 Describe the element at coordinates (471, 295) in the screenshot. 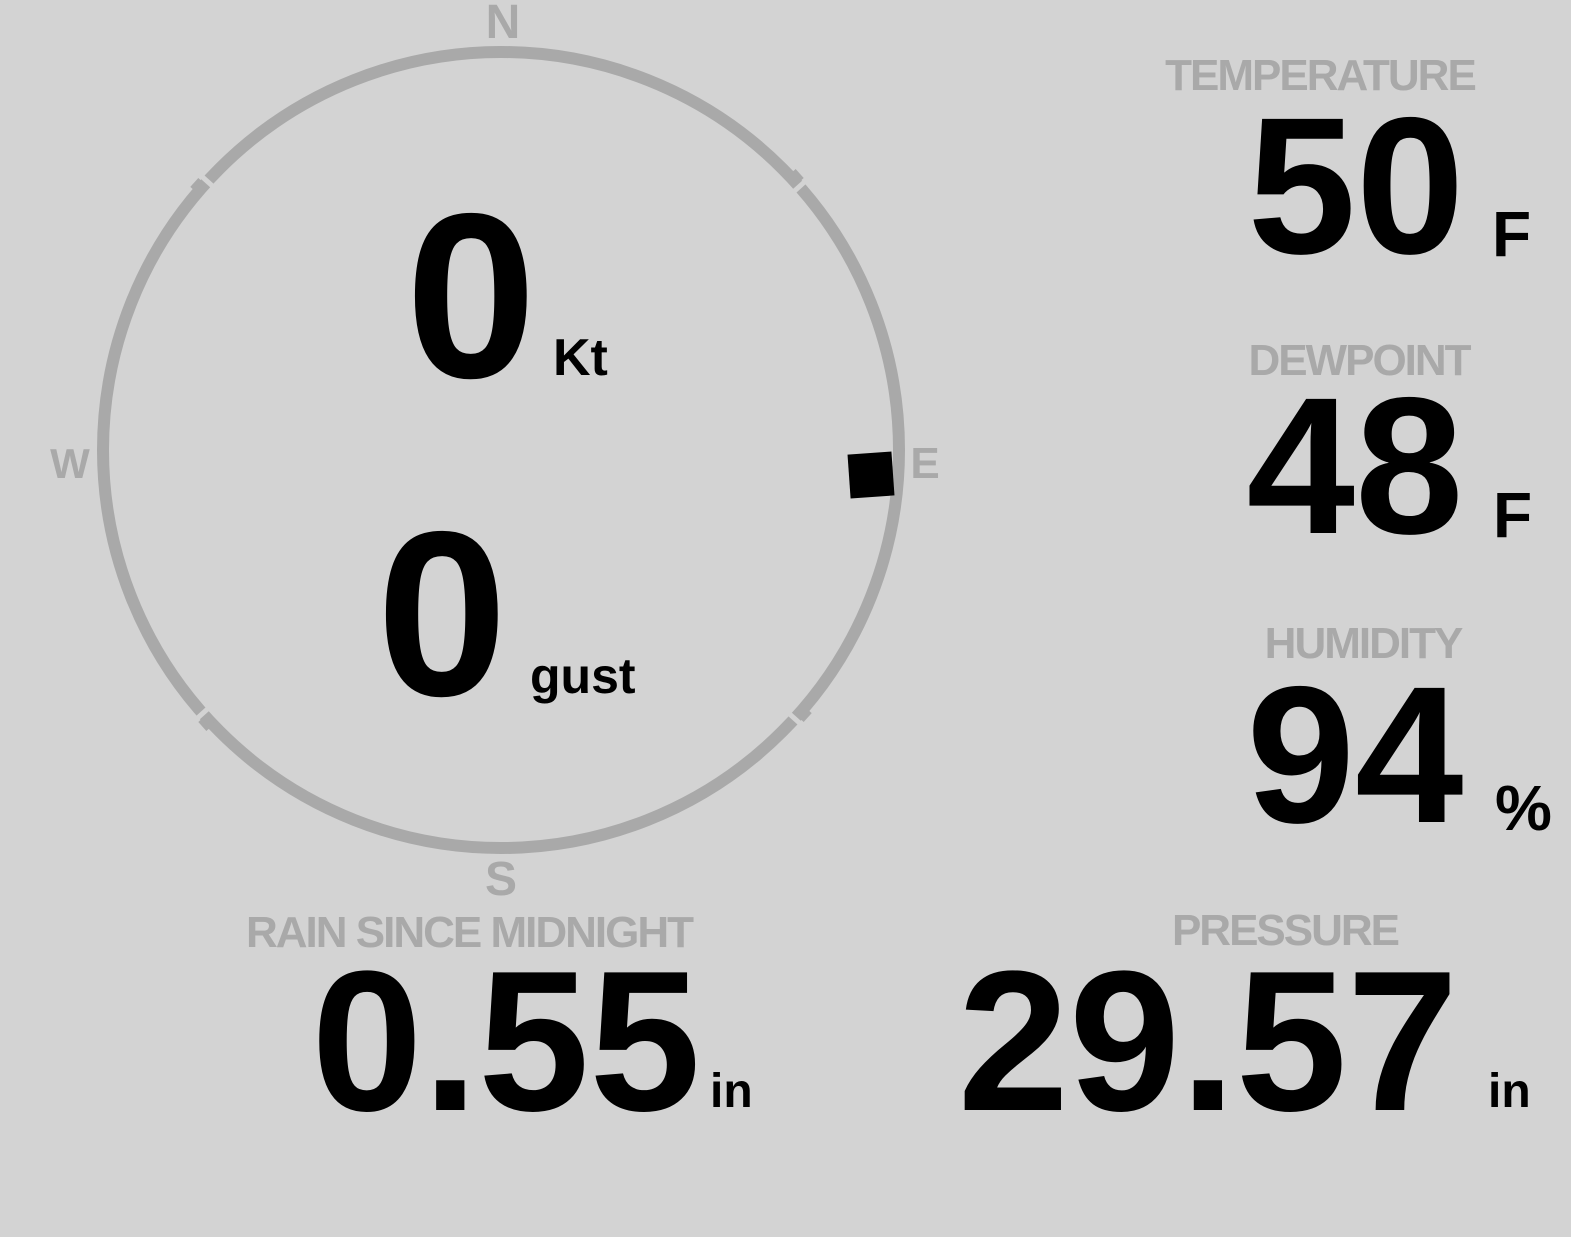

I see `wind-speed-value: 0` at that location.